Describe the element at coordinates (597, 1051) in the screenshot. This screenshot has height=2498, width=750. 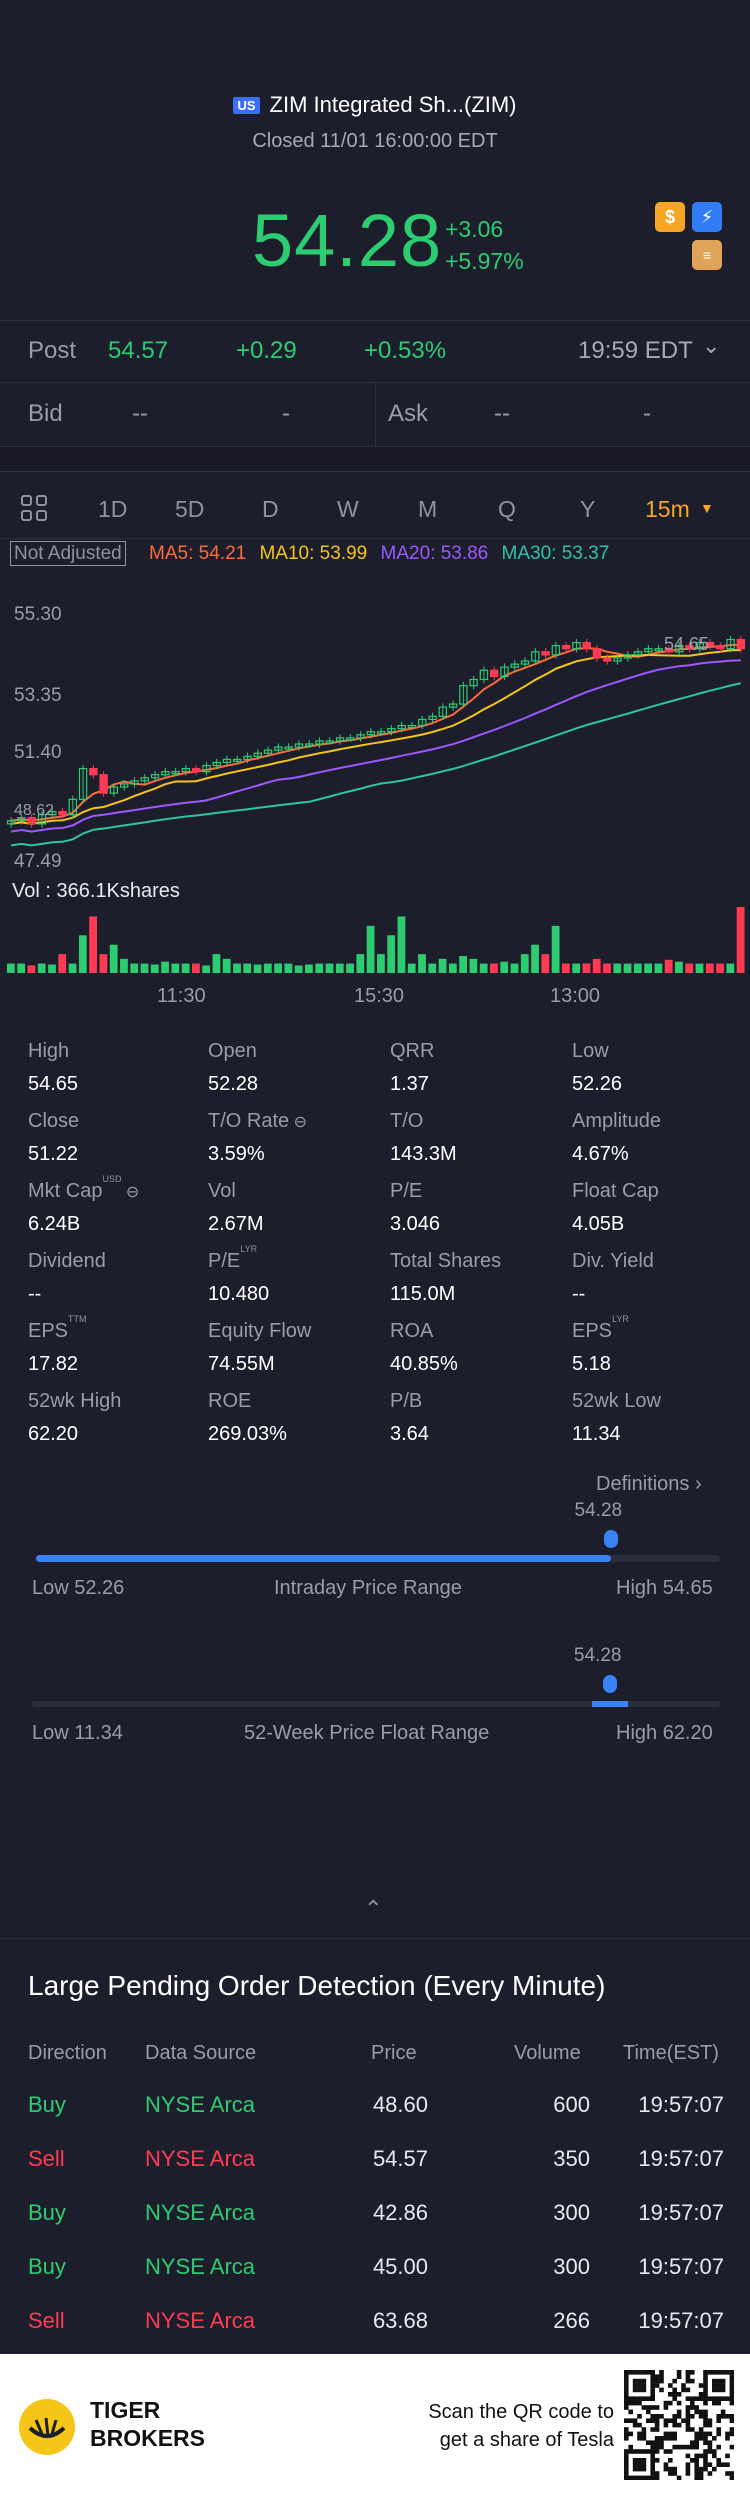
I see `stat-label: Low` at that location.